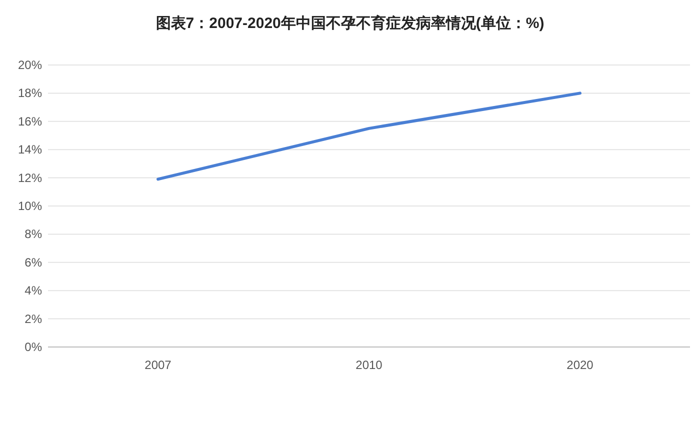  What do you see at coordinates (30, 65) in the screenshot?
I see `y-tick-label: 20%` at bounding box center [30, 65].